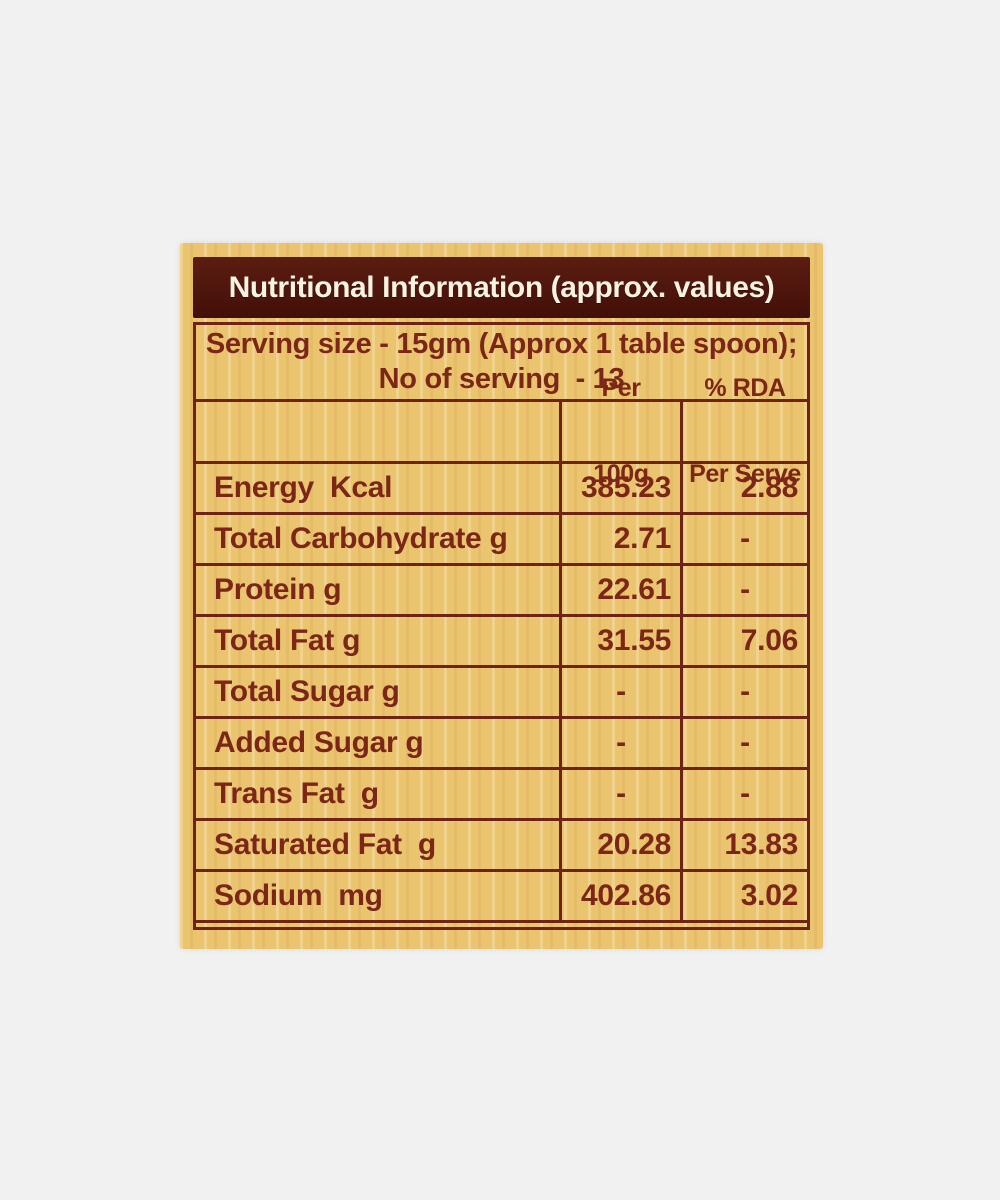 The width and height of the screenshot is (1000, 1200). Describe the element at coordinates (298, 895) in the screenshot. I see `nutrient-name: Sodium mg` at that location.